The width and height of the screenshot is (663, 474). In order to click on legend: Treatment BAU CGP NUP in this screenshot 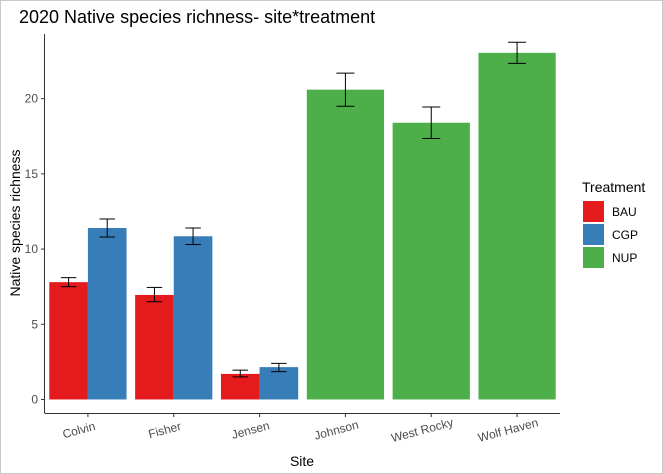, I will do `click(613, 223)`.